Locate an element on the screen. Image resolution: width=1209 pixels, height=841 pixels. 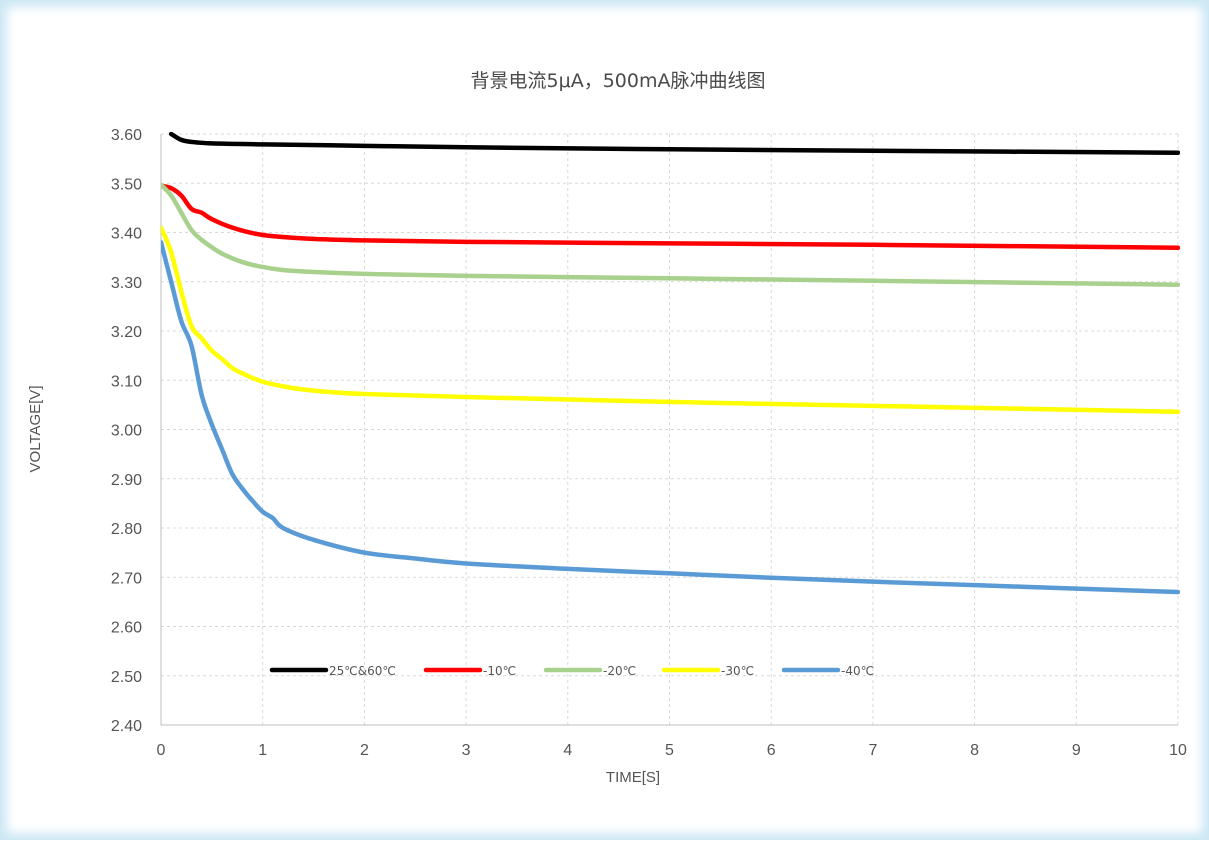
legend-label-1: -10℃ is located at coordinates (499, 671).